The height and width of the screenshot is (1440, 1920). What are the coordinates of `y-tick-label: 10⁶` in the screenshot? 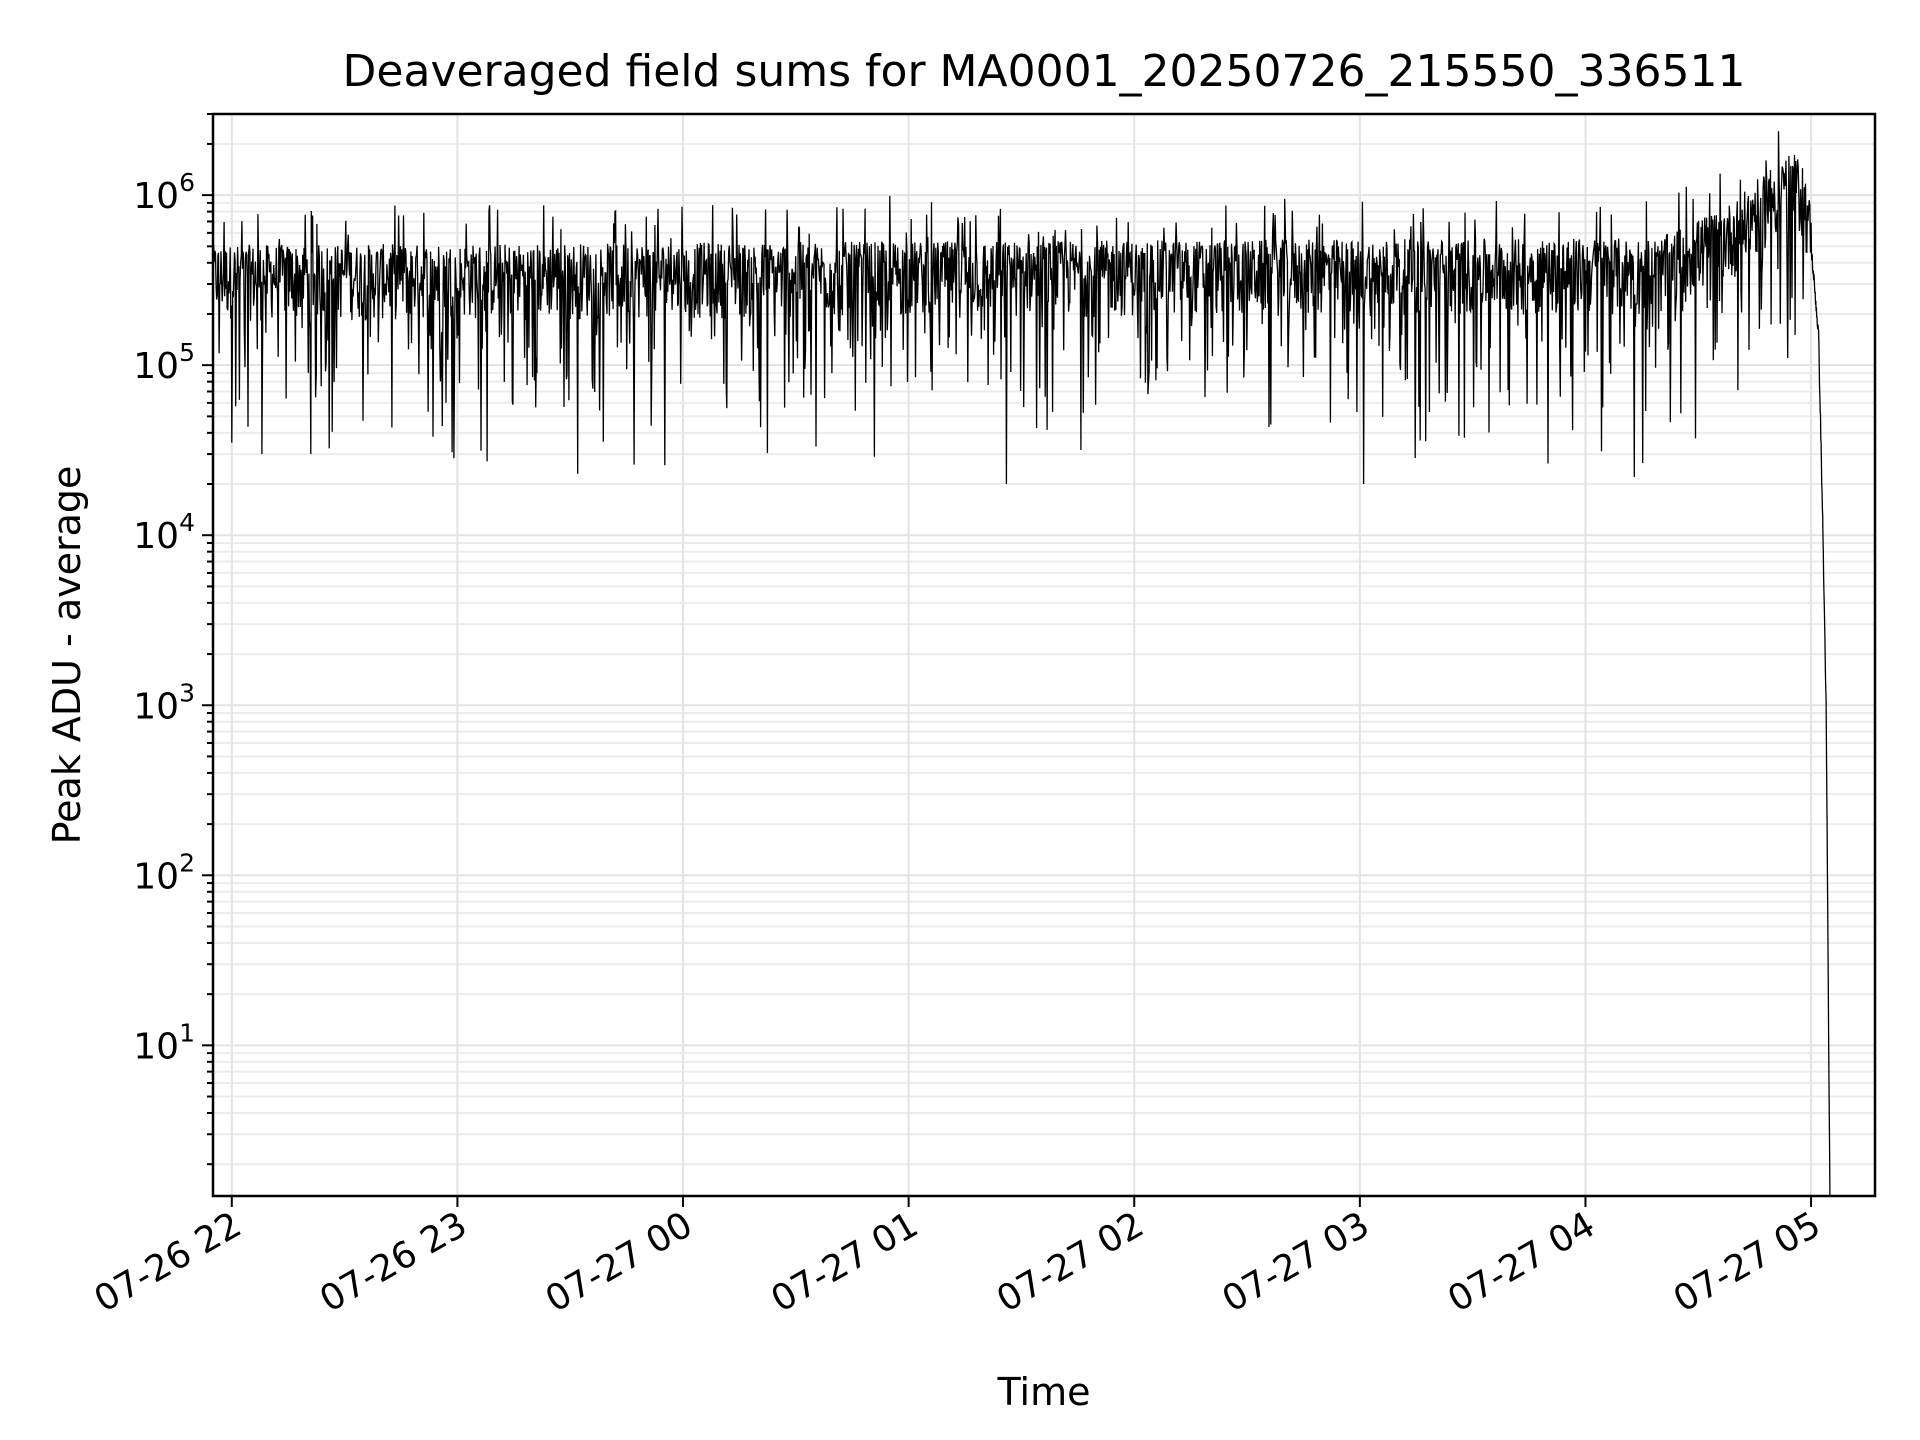 It's located at (164, 192).